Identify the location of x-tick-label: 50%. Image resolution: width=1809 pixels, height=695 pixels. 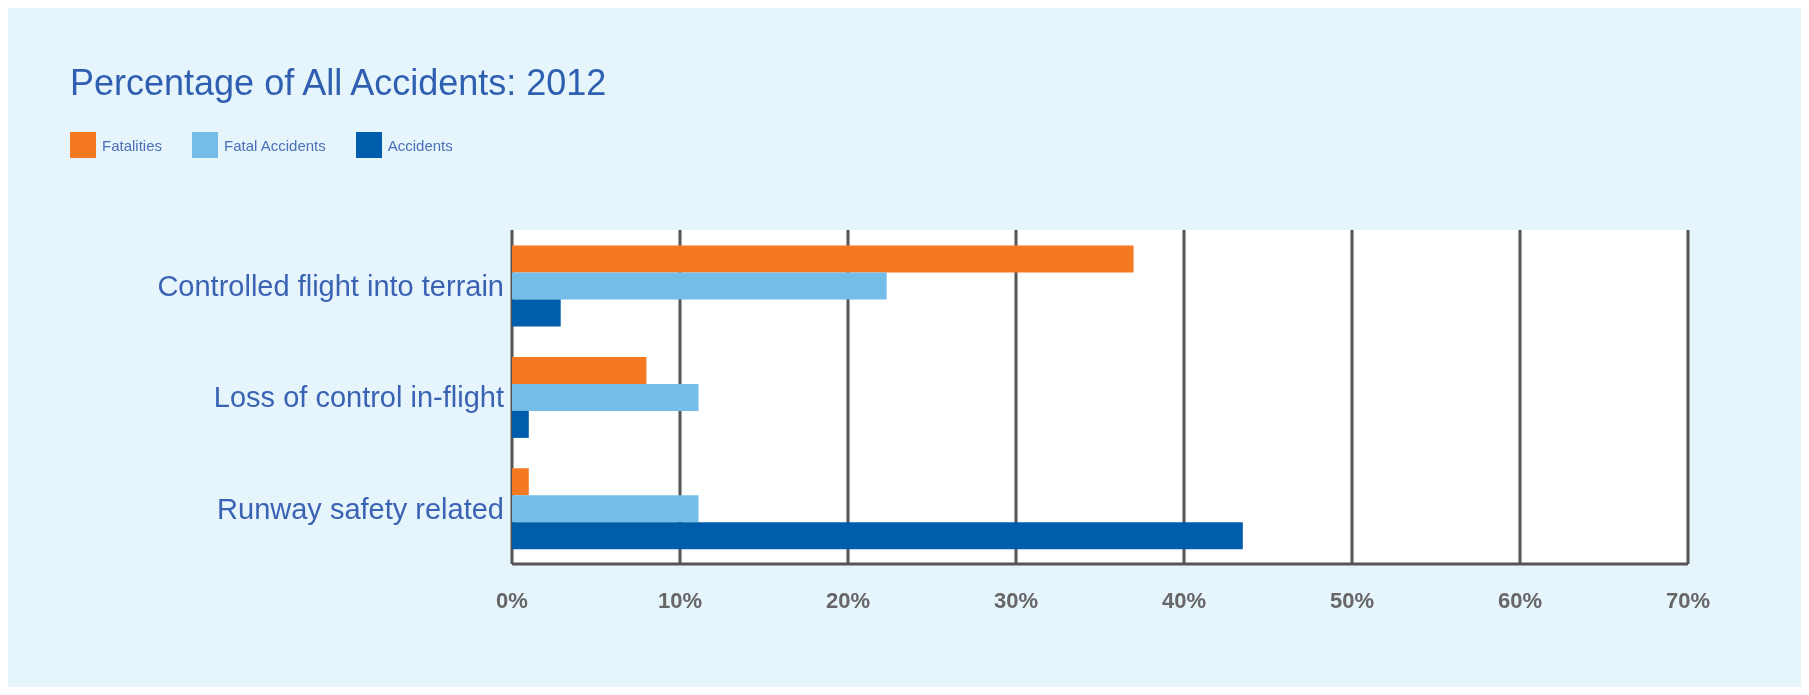
(1352, 600).